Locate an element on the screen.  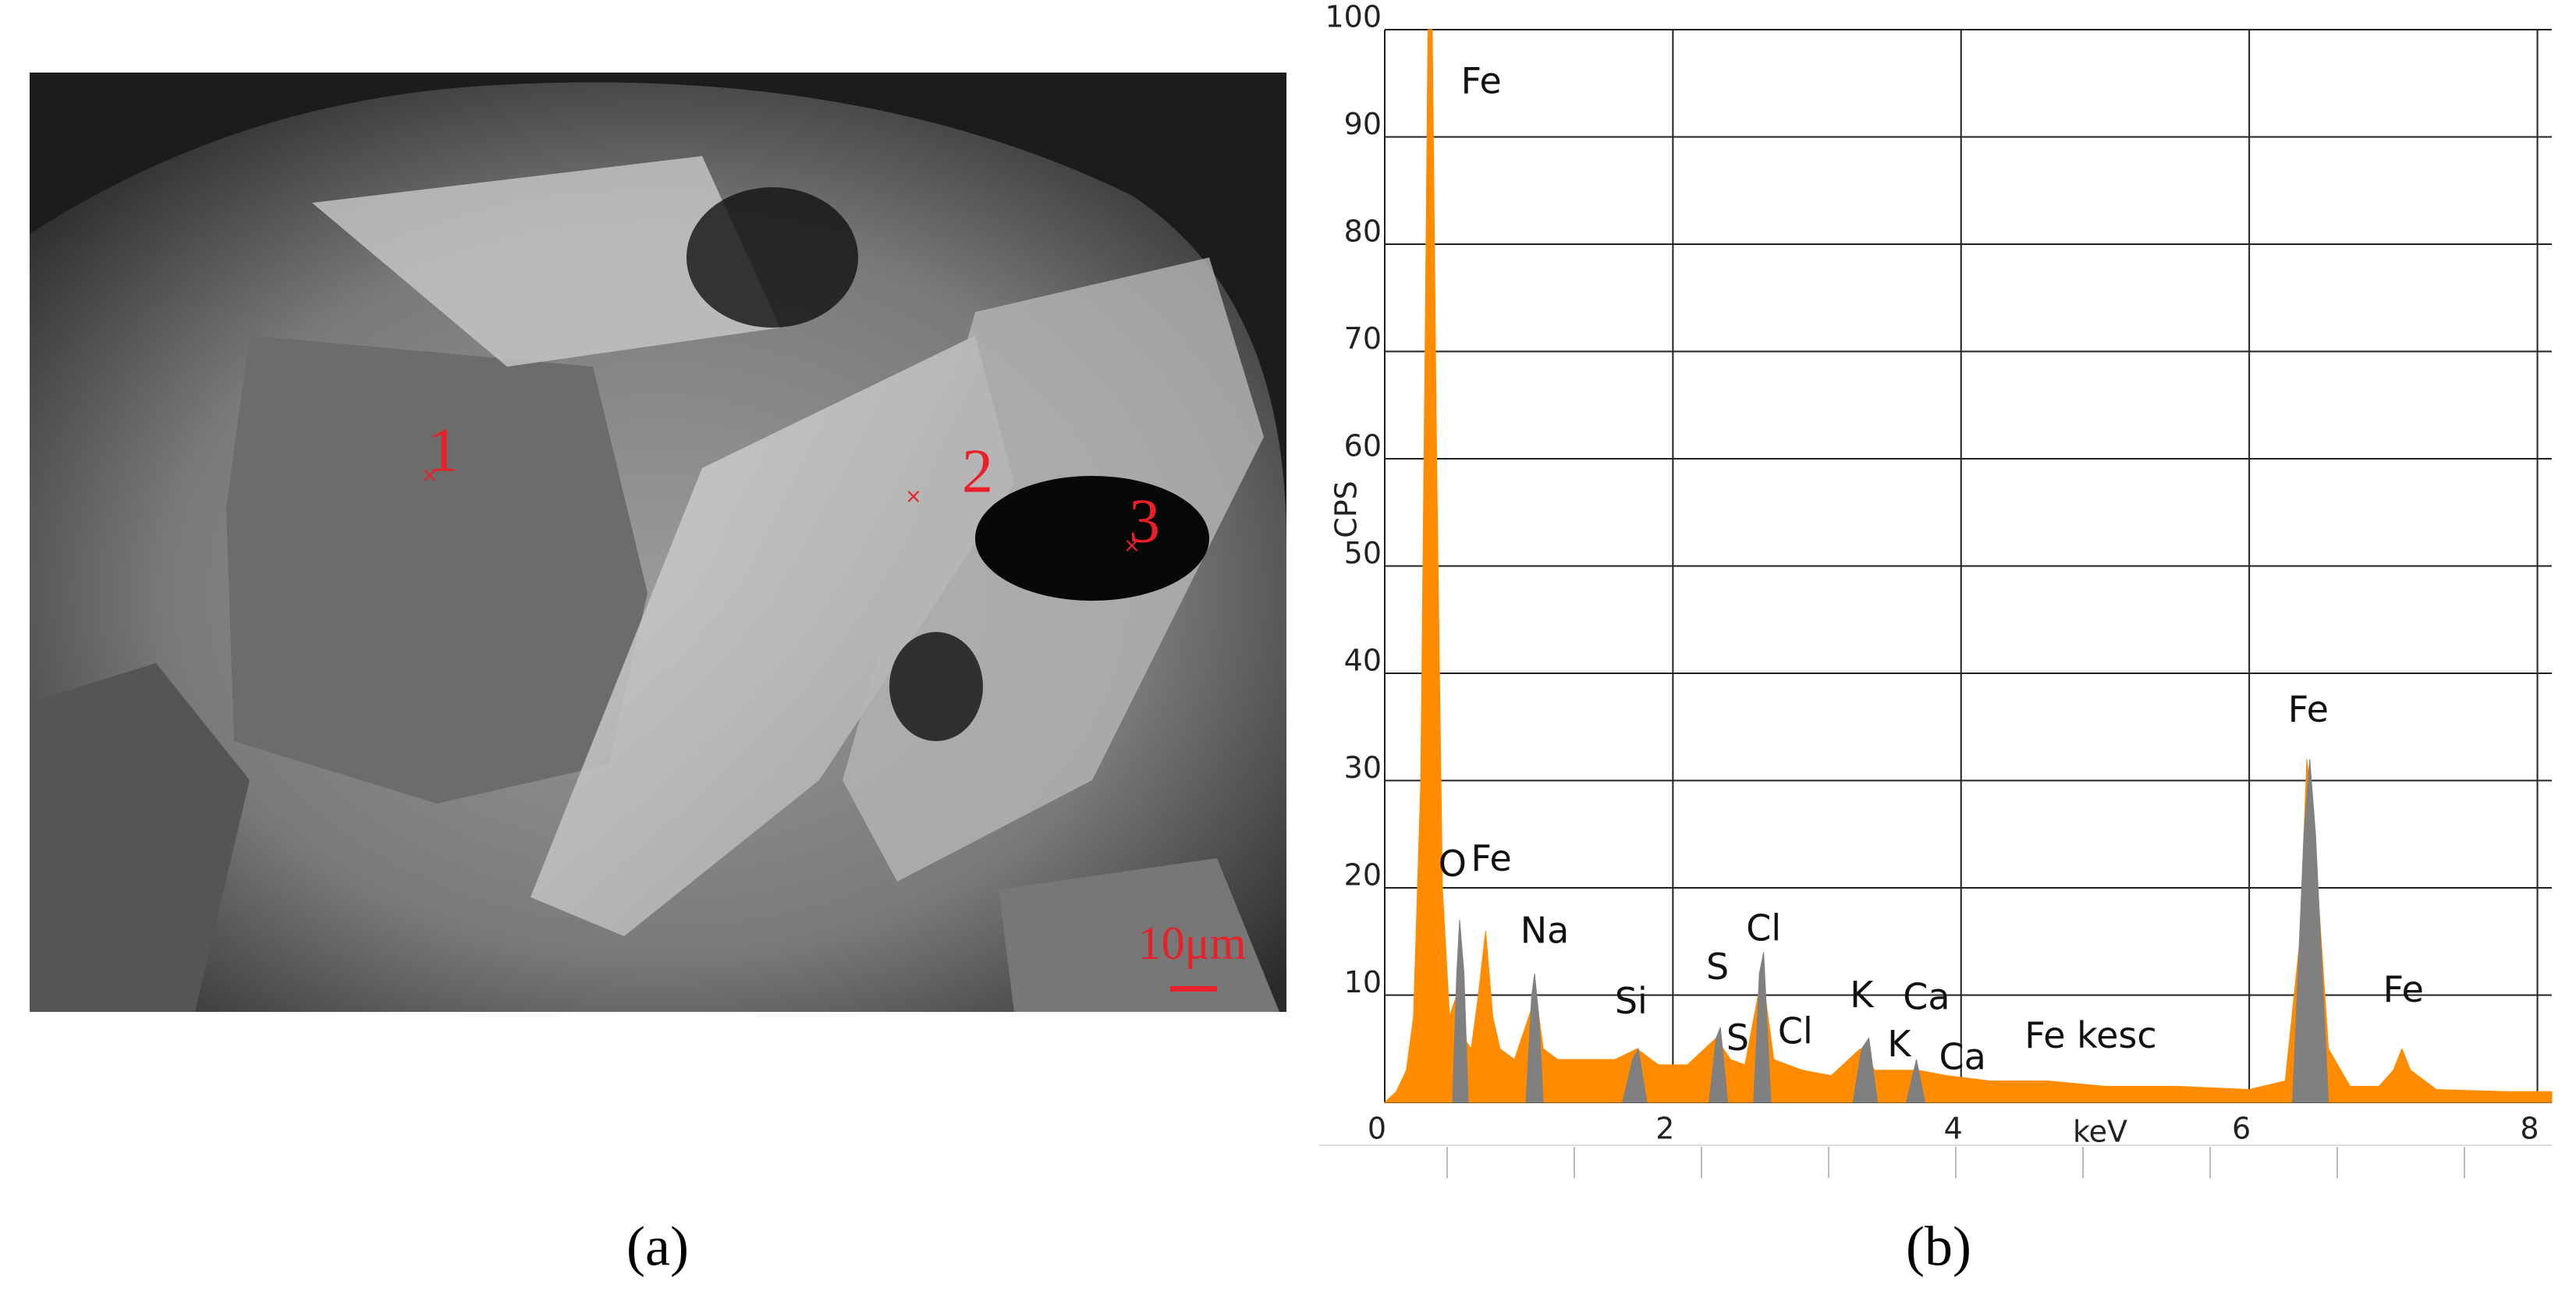
y-axis-label: CPS is located at coordinates (1346, 509).